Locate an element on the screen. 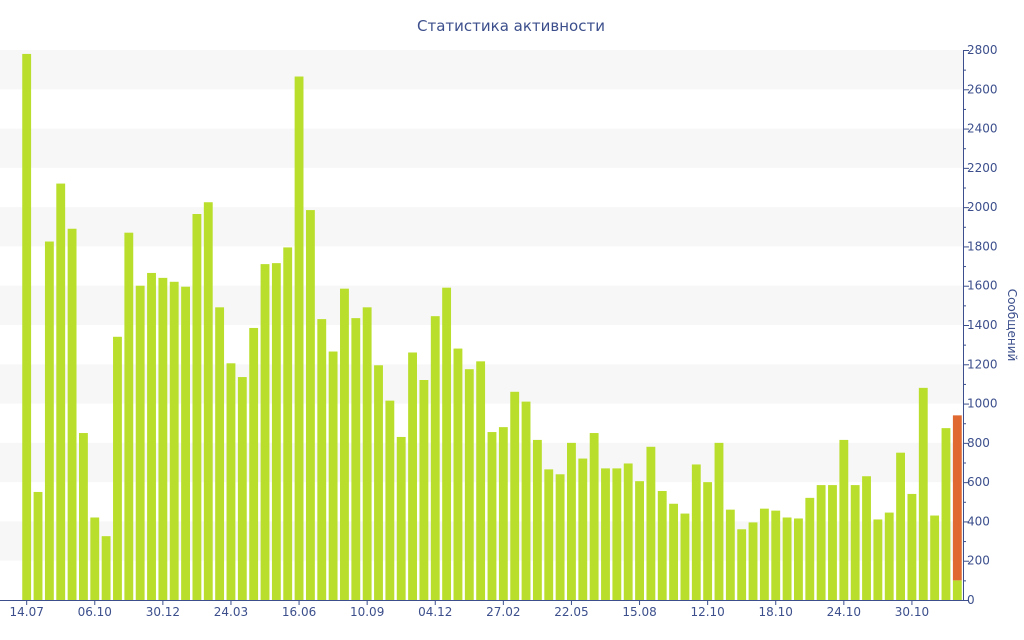  y-tick-label: 2600 is located at coordinates (982, 89).